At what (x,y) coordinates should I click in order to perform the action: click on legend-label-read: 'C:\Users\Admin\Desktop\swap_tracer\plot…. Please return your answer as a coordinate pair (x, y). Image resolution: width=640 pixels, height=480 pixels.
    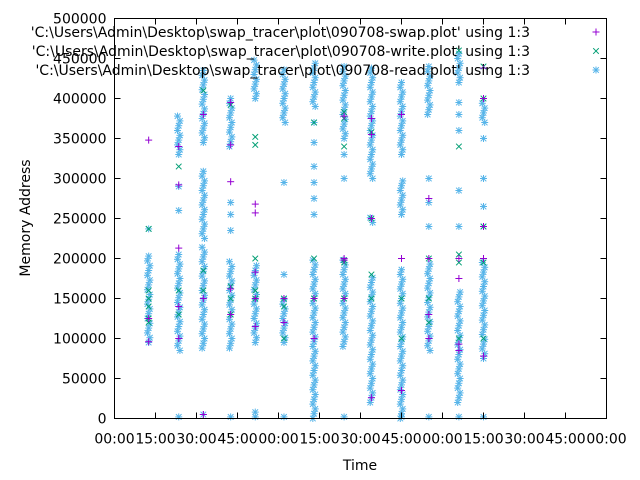
    Looking at the image, I should click on (282, 71).